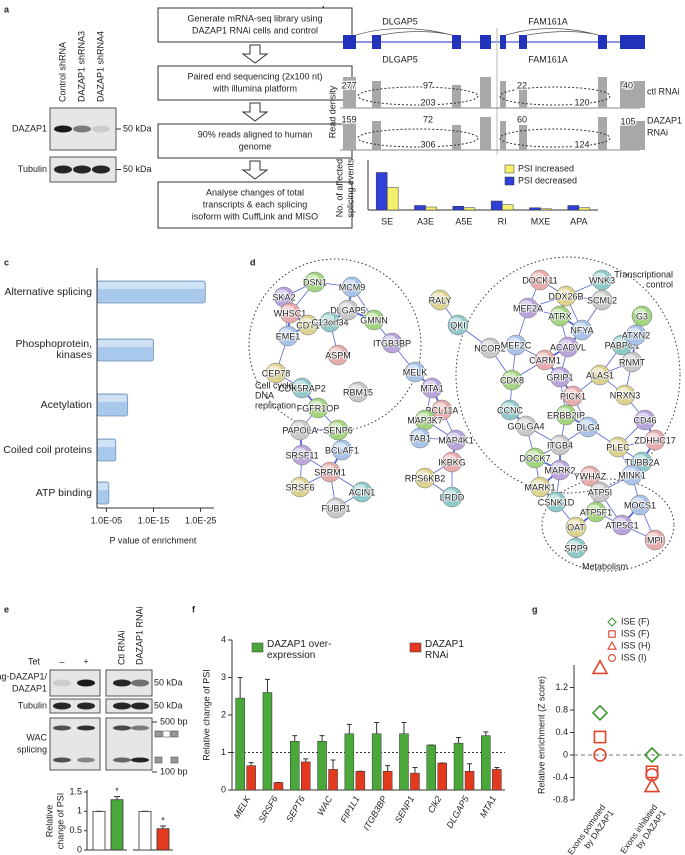 The height and width of the screenshot is (855, 685). What do you see at coordinates (75, 706) in the screenshot?
I see `blot` at bounding box center [75, 706].